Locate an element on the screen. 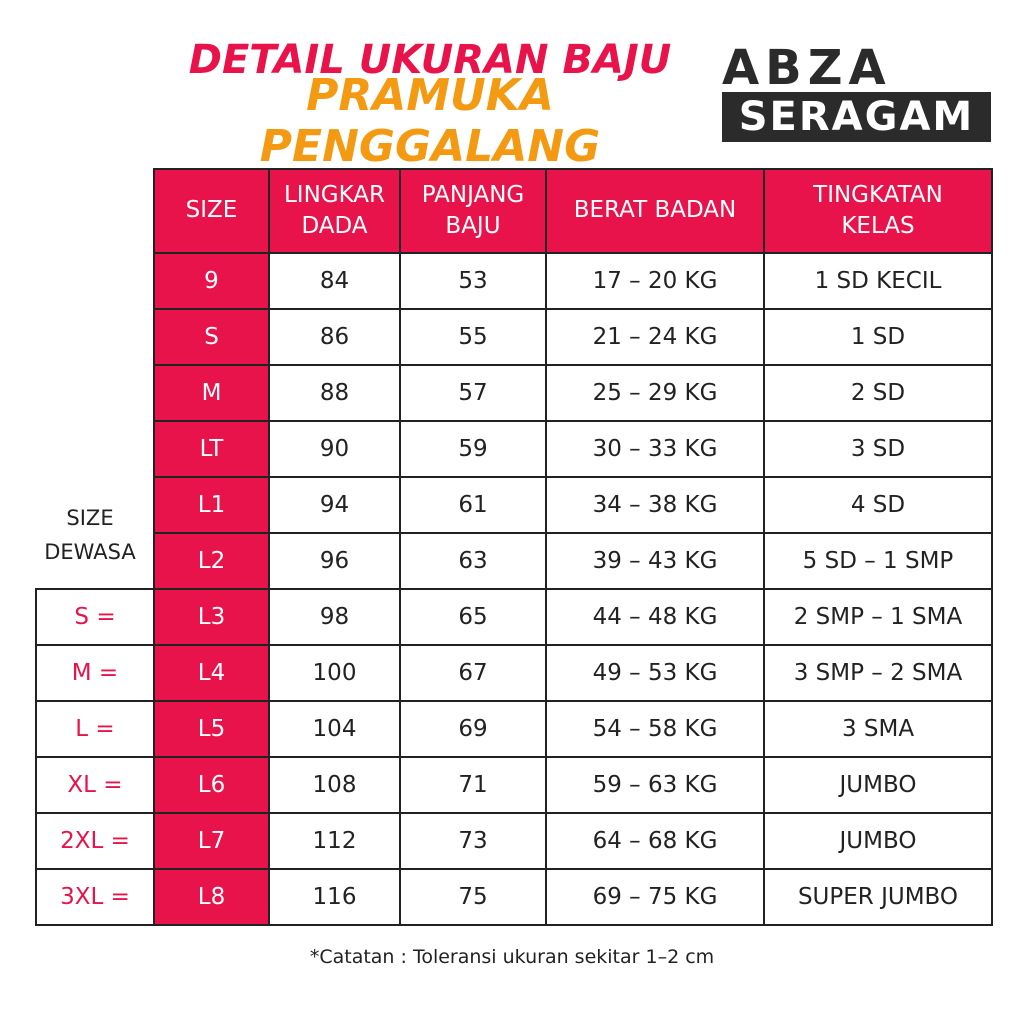  adult-size: M = is located at coordinates (95, 673).